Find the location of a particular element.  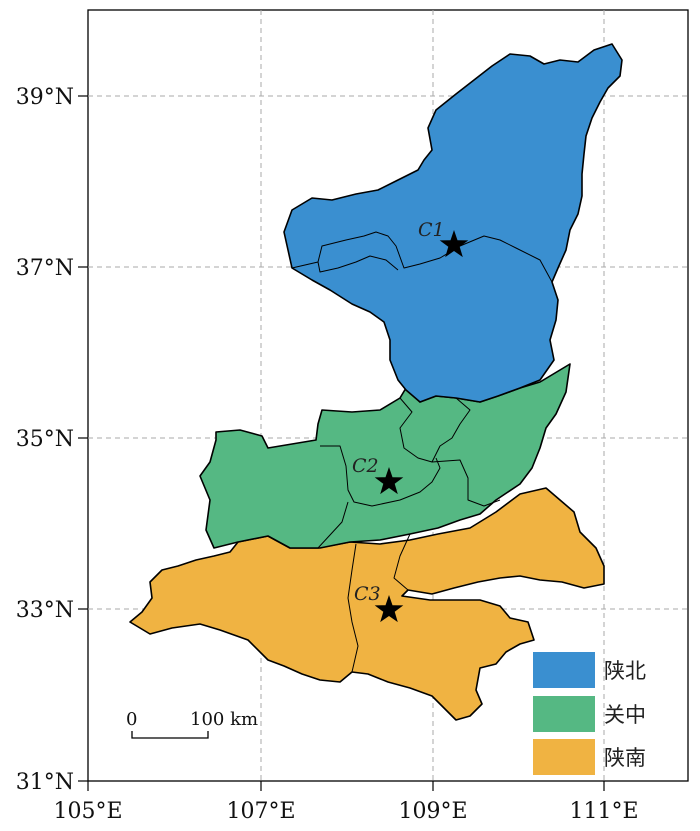

x-tick-label: 107°E is located at coordinates (260, 811).